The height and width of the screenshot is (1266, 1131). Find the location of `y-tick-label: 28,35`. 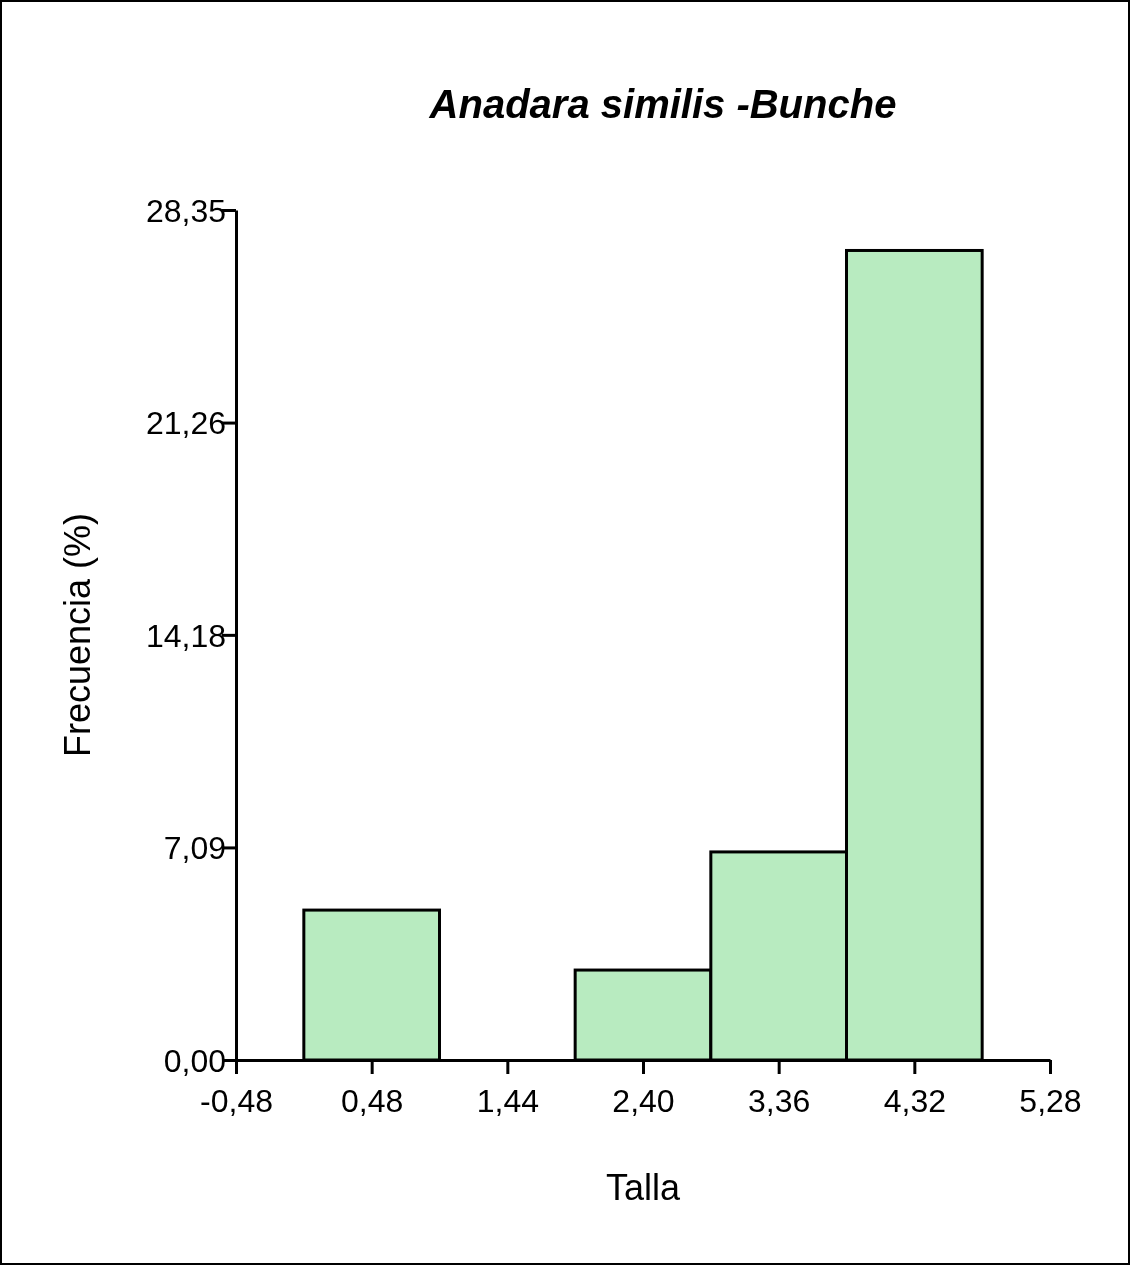

y-tick-label: 28,35 is located at coordinates (185, 210).